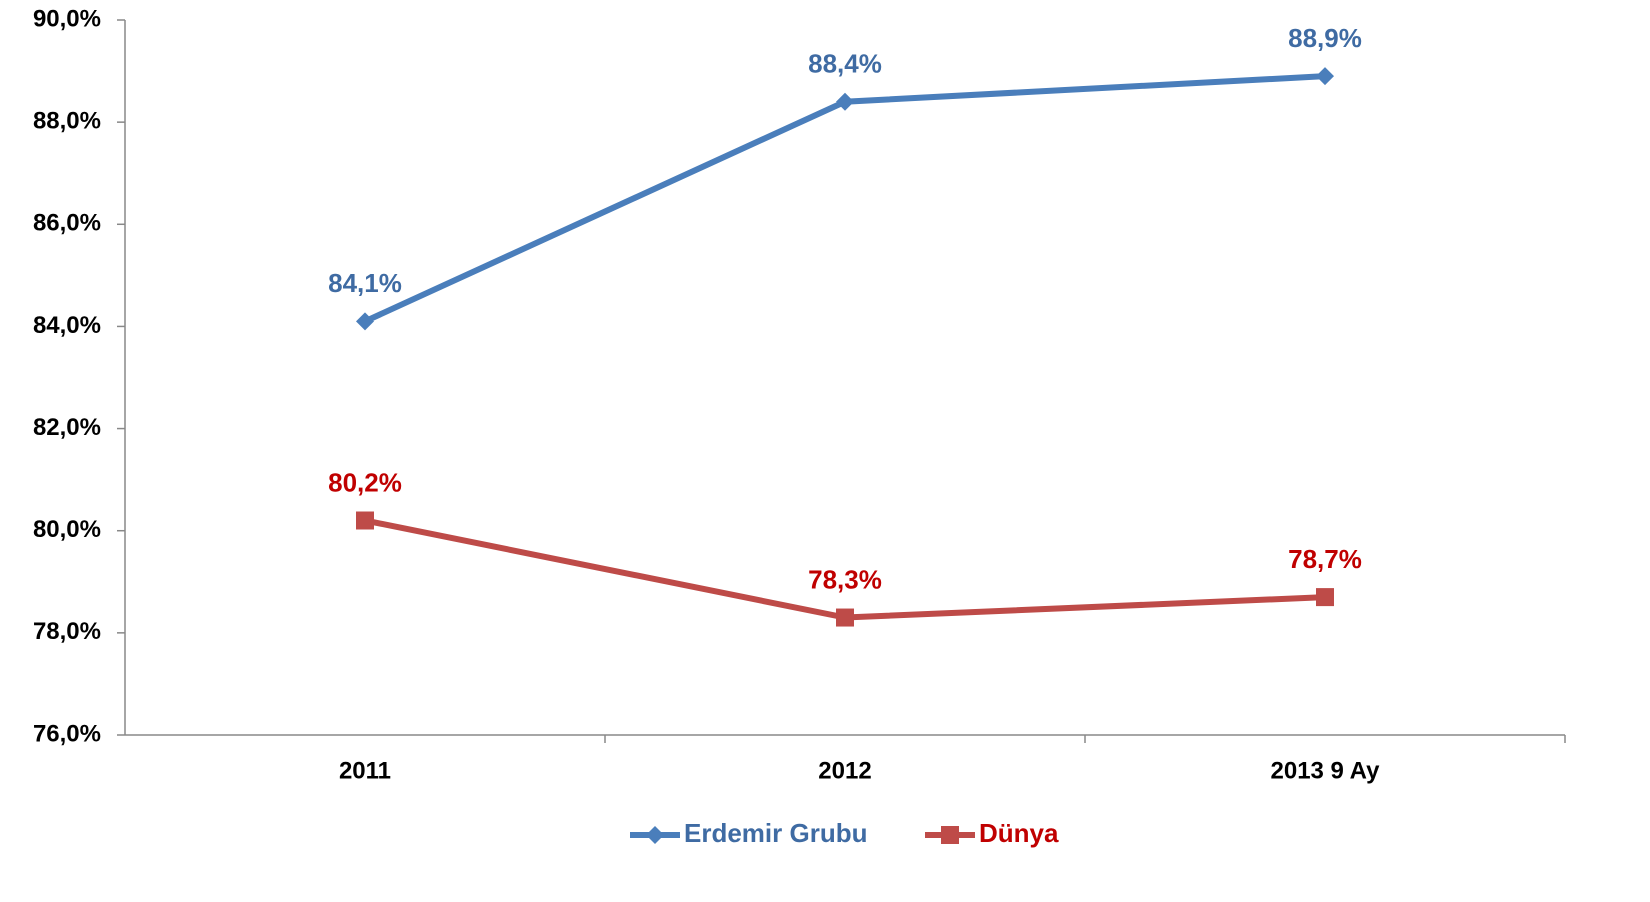 This screenshot has width=1650, height=902. I want to click on y-tick-label: 84,0%, so click(67, 325).